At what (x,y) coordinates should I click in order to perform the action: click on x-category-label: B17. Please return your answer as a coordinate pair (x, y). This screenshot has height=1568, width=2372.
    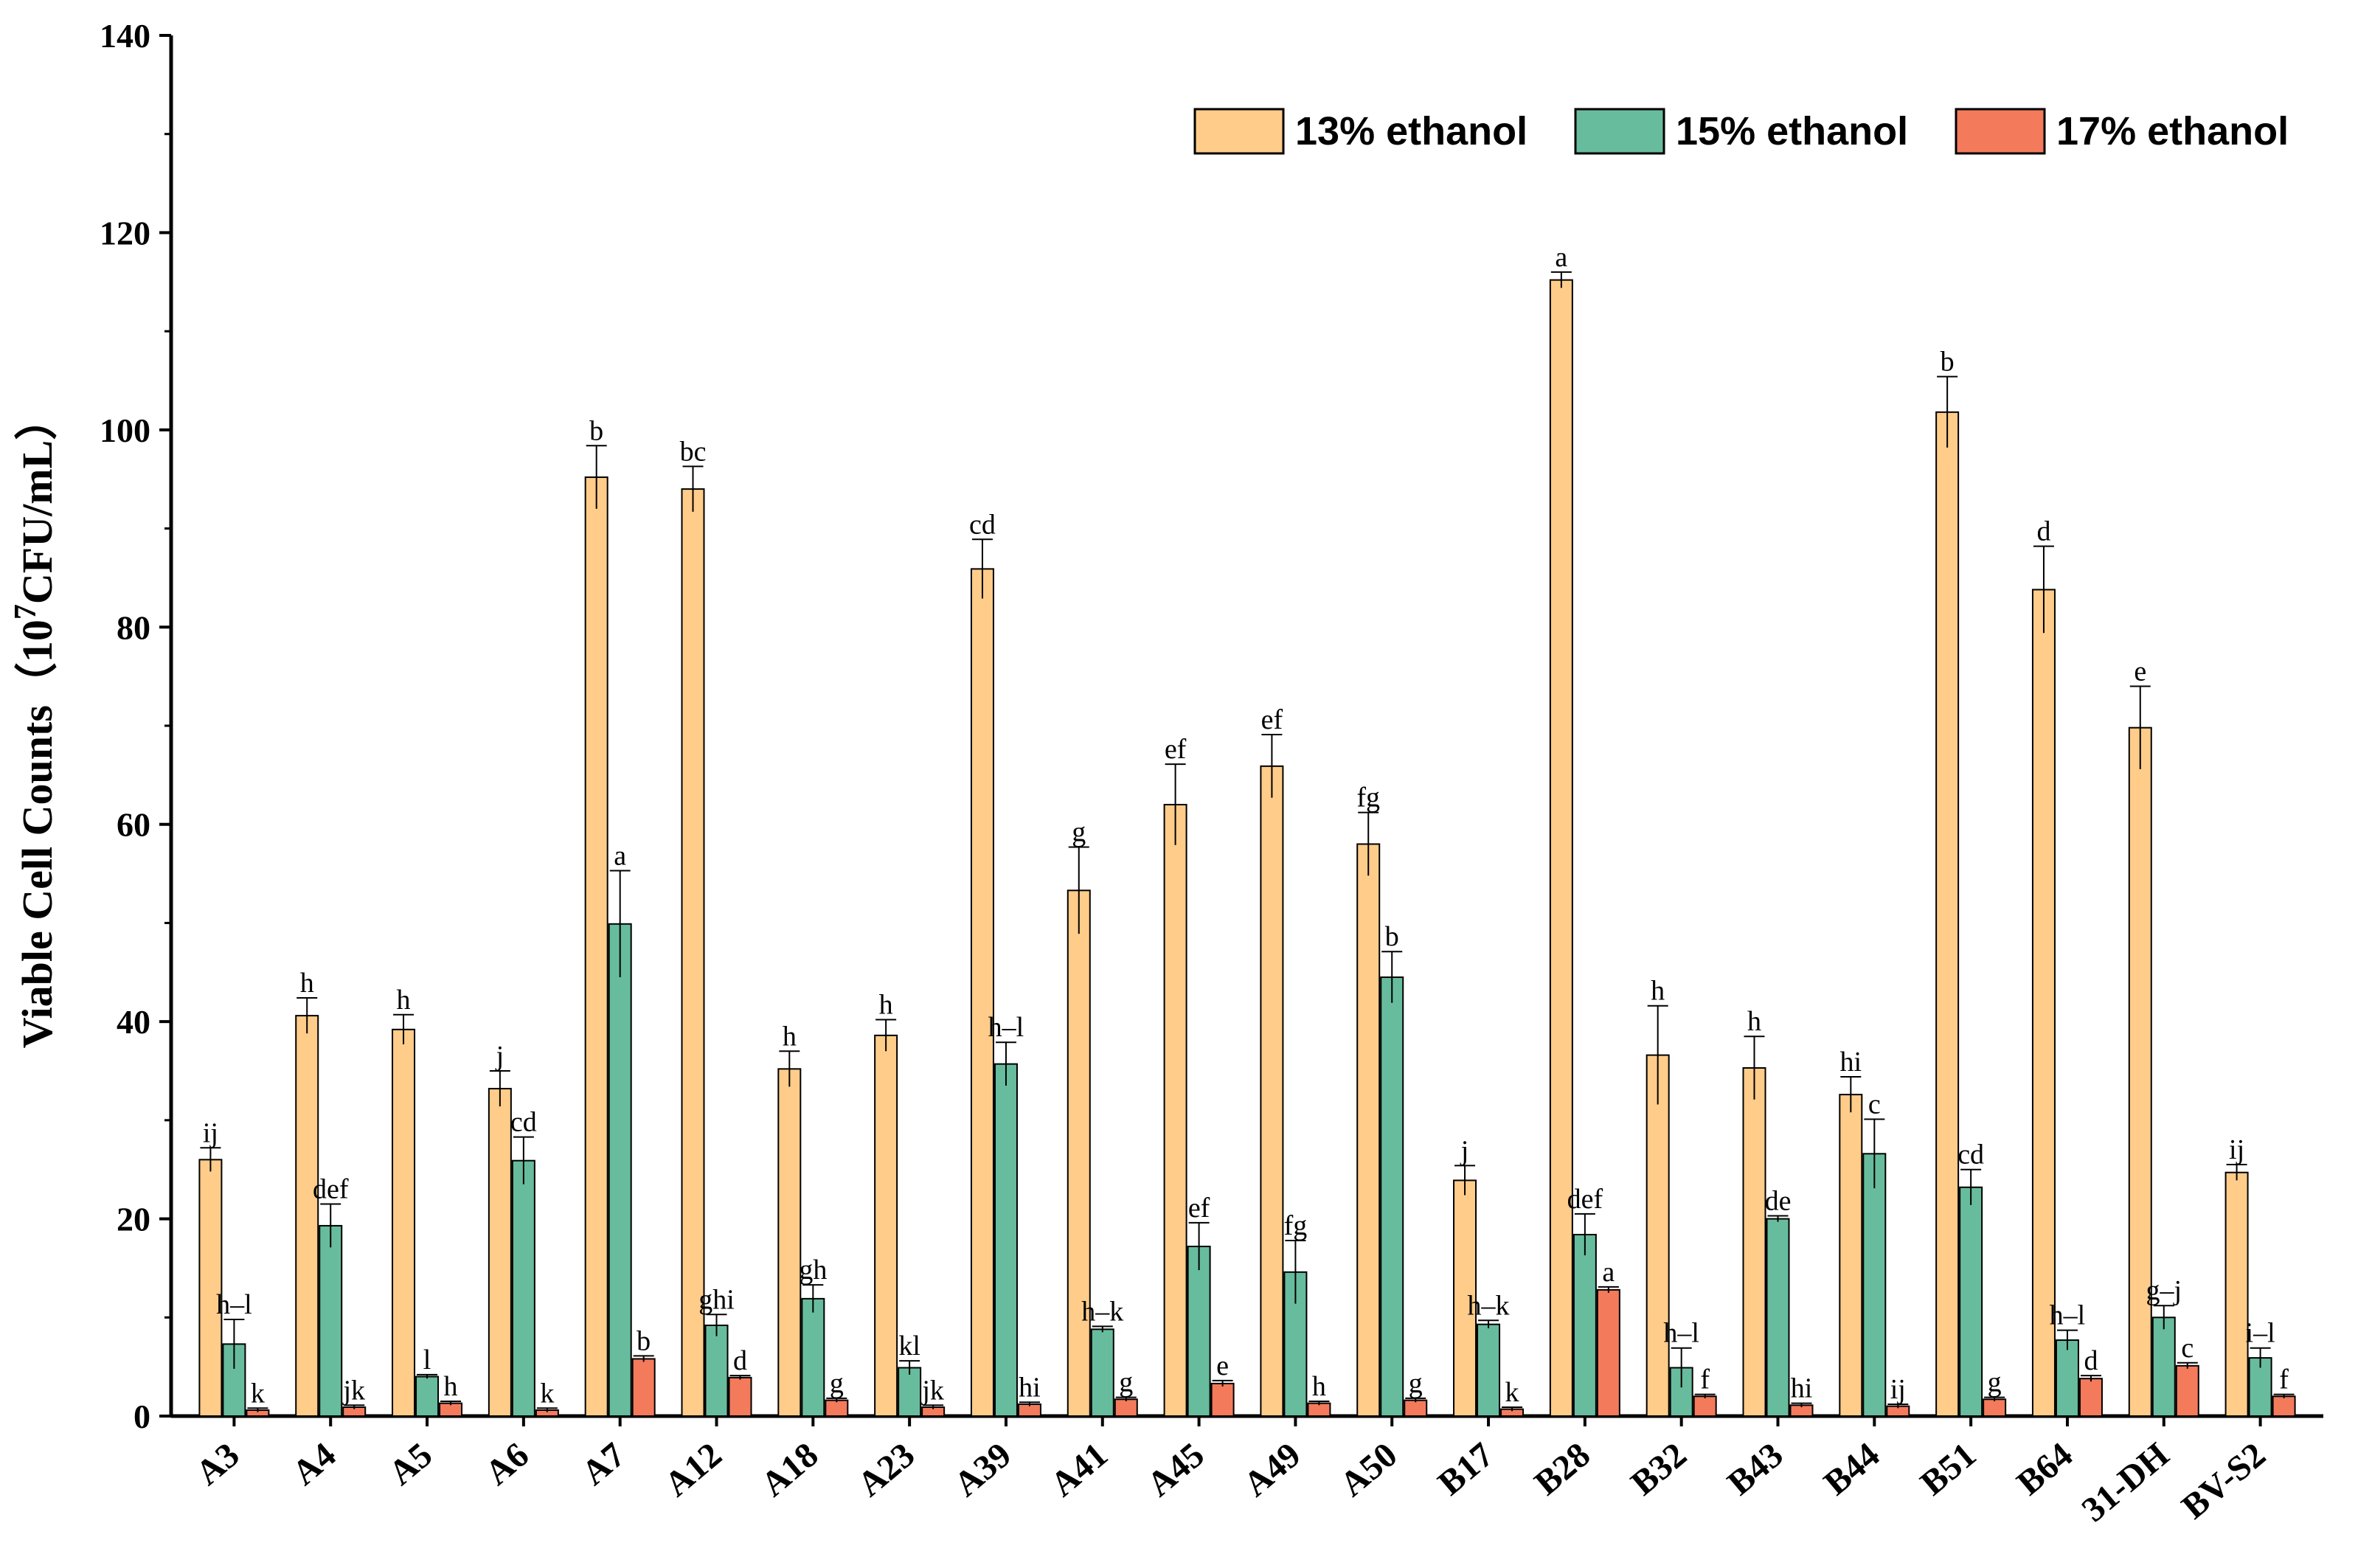
    Looking at the image, I should click on (1466, 1469).